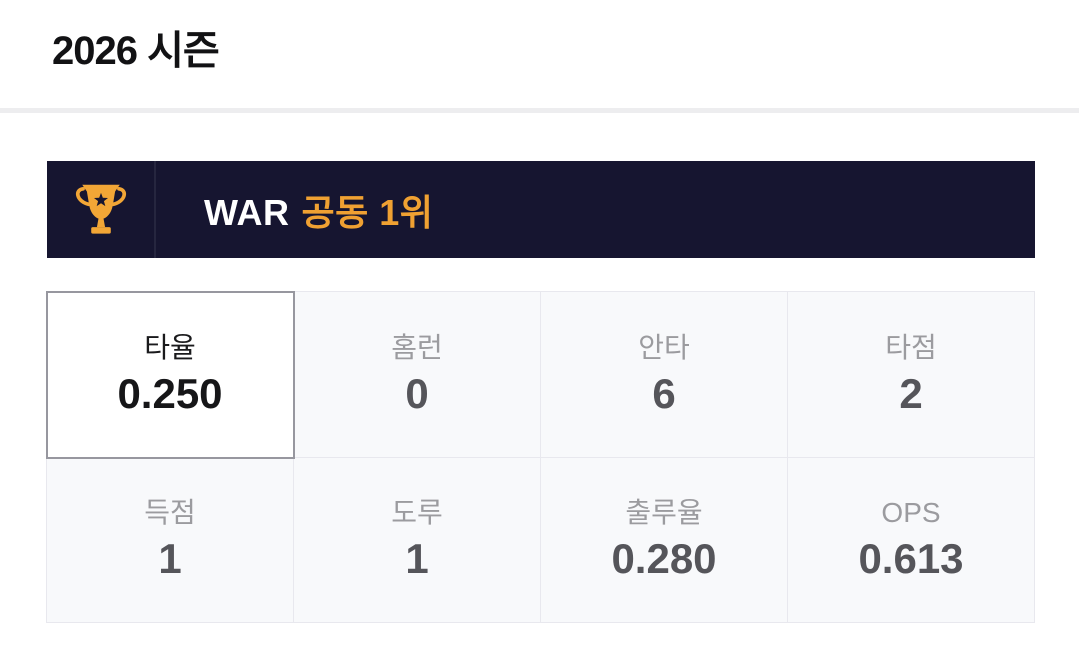 Image resolution: width=1079 pixels, height=646 pixels. Describe the element at coordinates (664, 559) in the screenshot. I see `stat-value: 0.280` at that location.